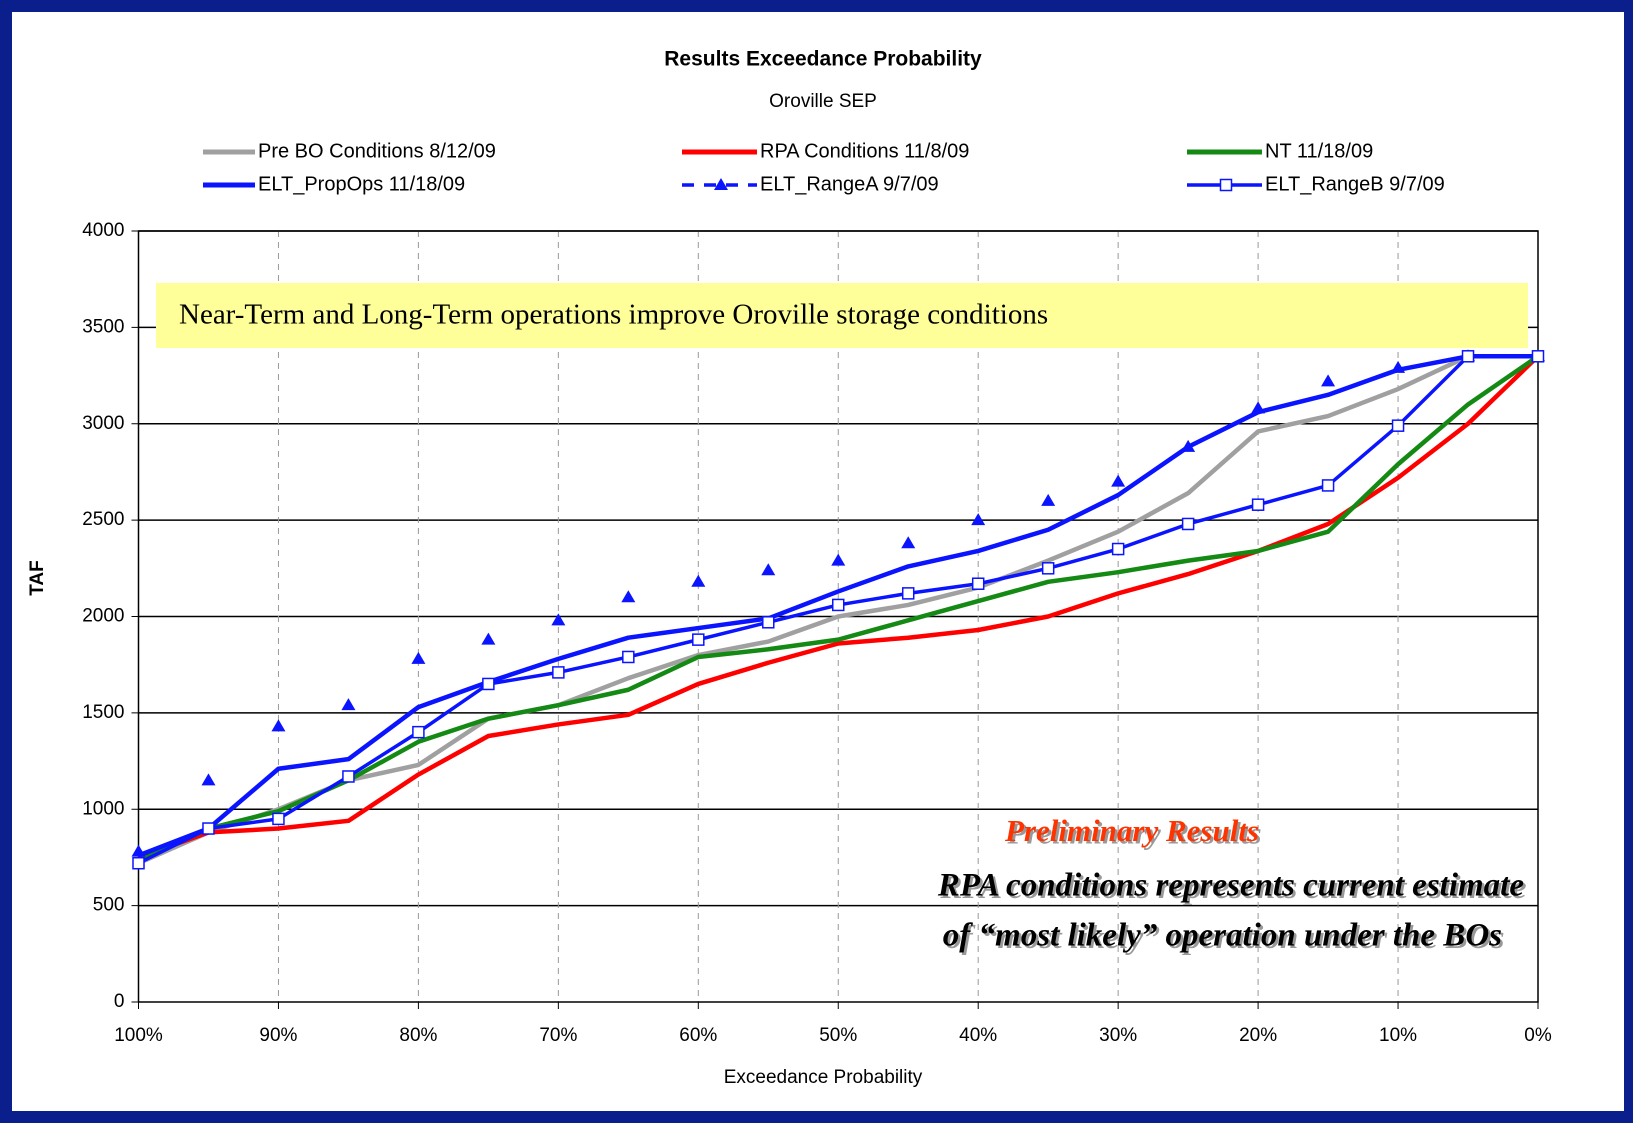 This screenshot has height=1123, width=1633. I want to click on y-axis-label: TAF, so click(37, 578).